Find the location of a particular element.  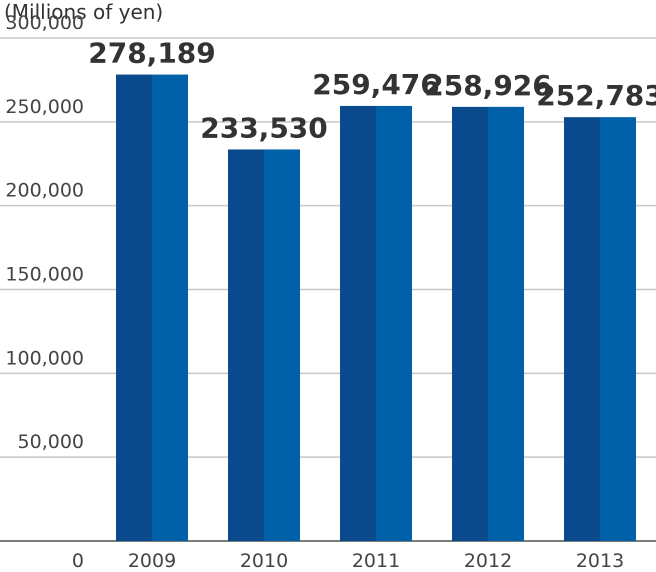

data-label-2011: 259,476 is located at coordinates (376, 84).